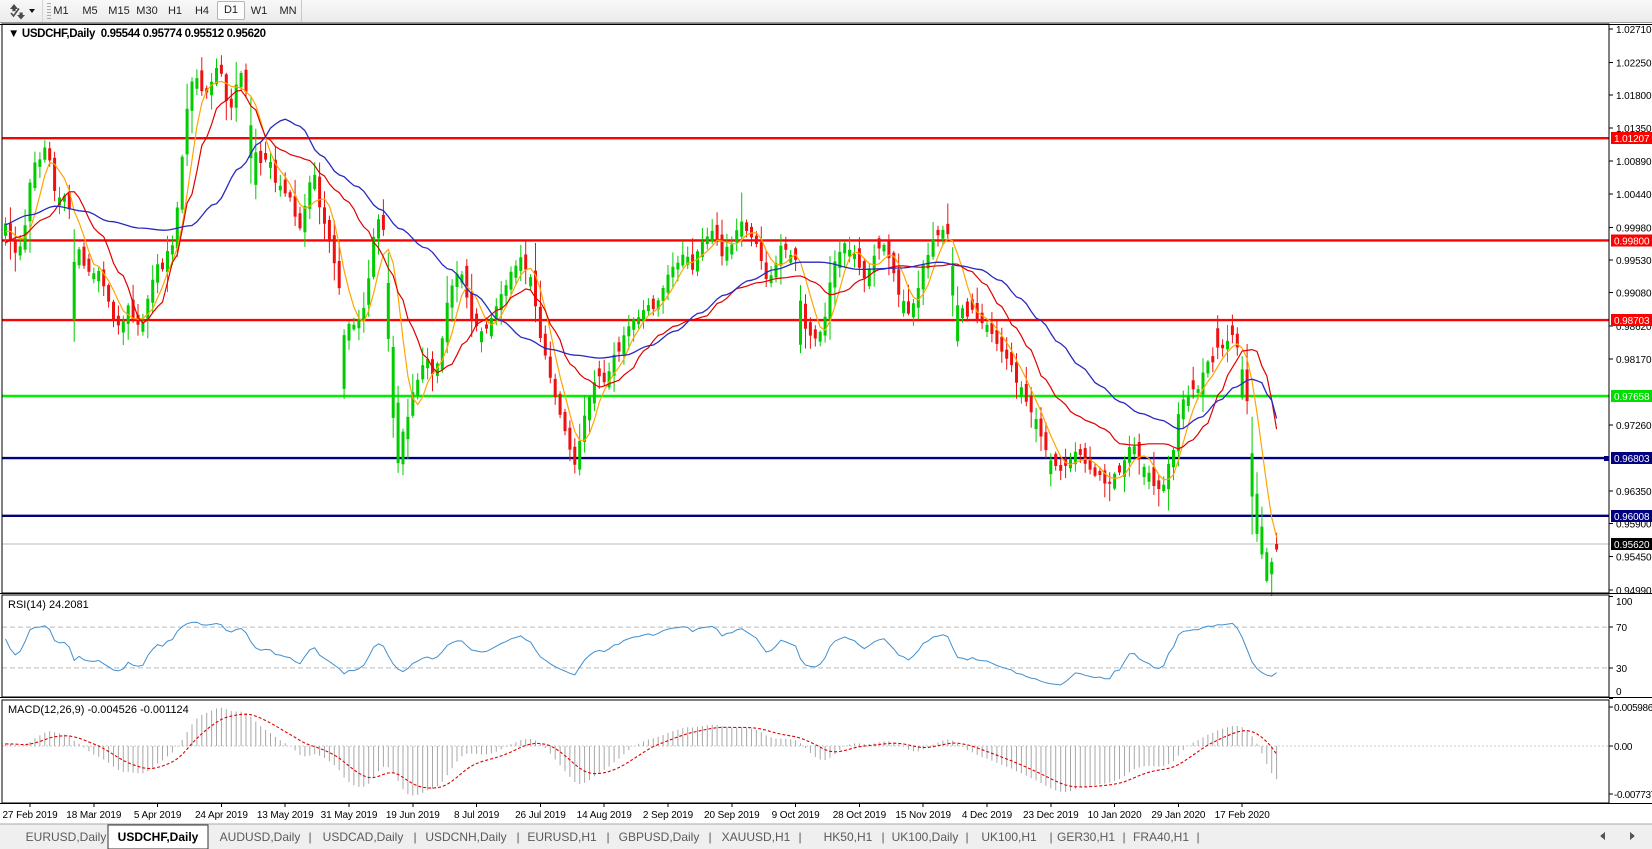 The image size is (1652, 849). I want to click on svg-text: 28 Oct 2019, so click(860, 815).